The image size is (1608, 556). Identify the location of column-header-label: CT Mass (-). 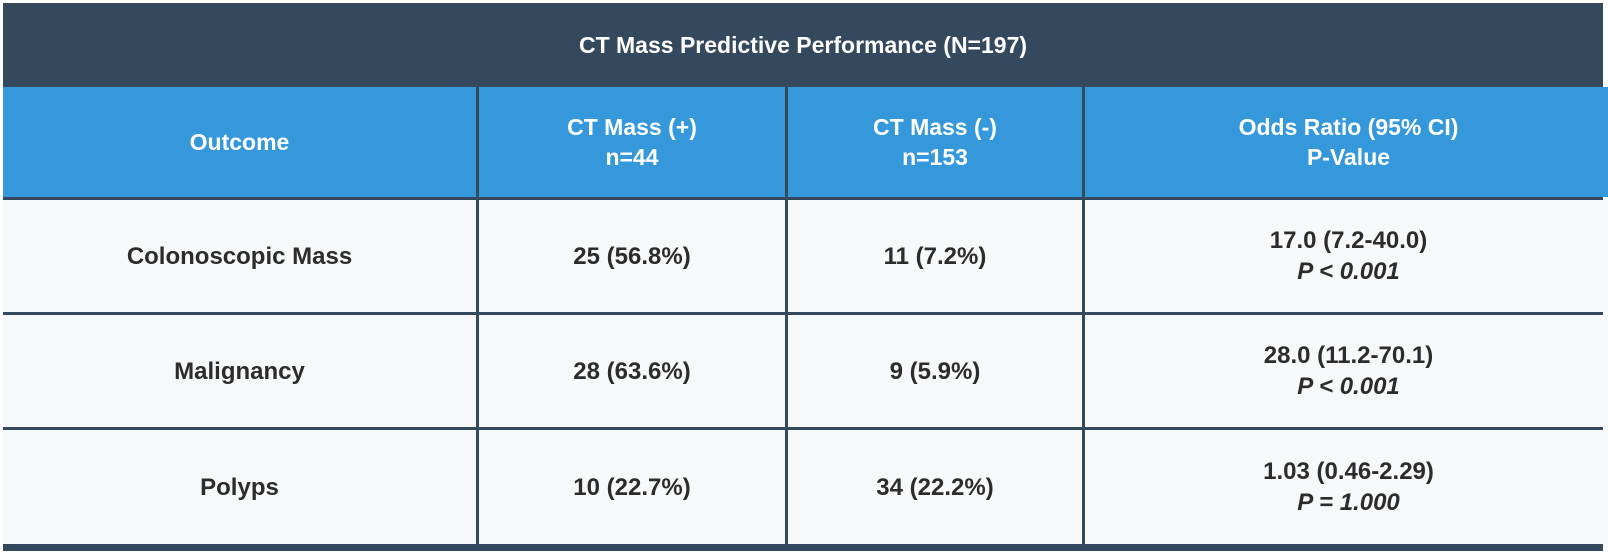
(935, 127).